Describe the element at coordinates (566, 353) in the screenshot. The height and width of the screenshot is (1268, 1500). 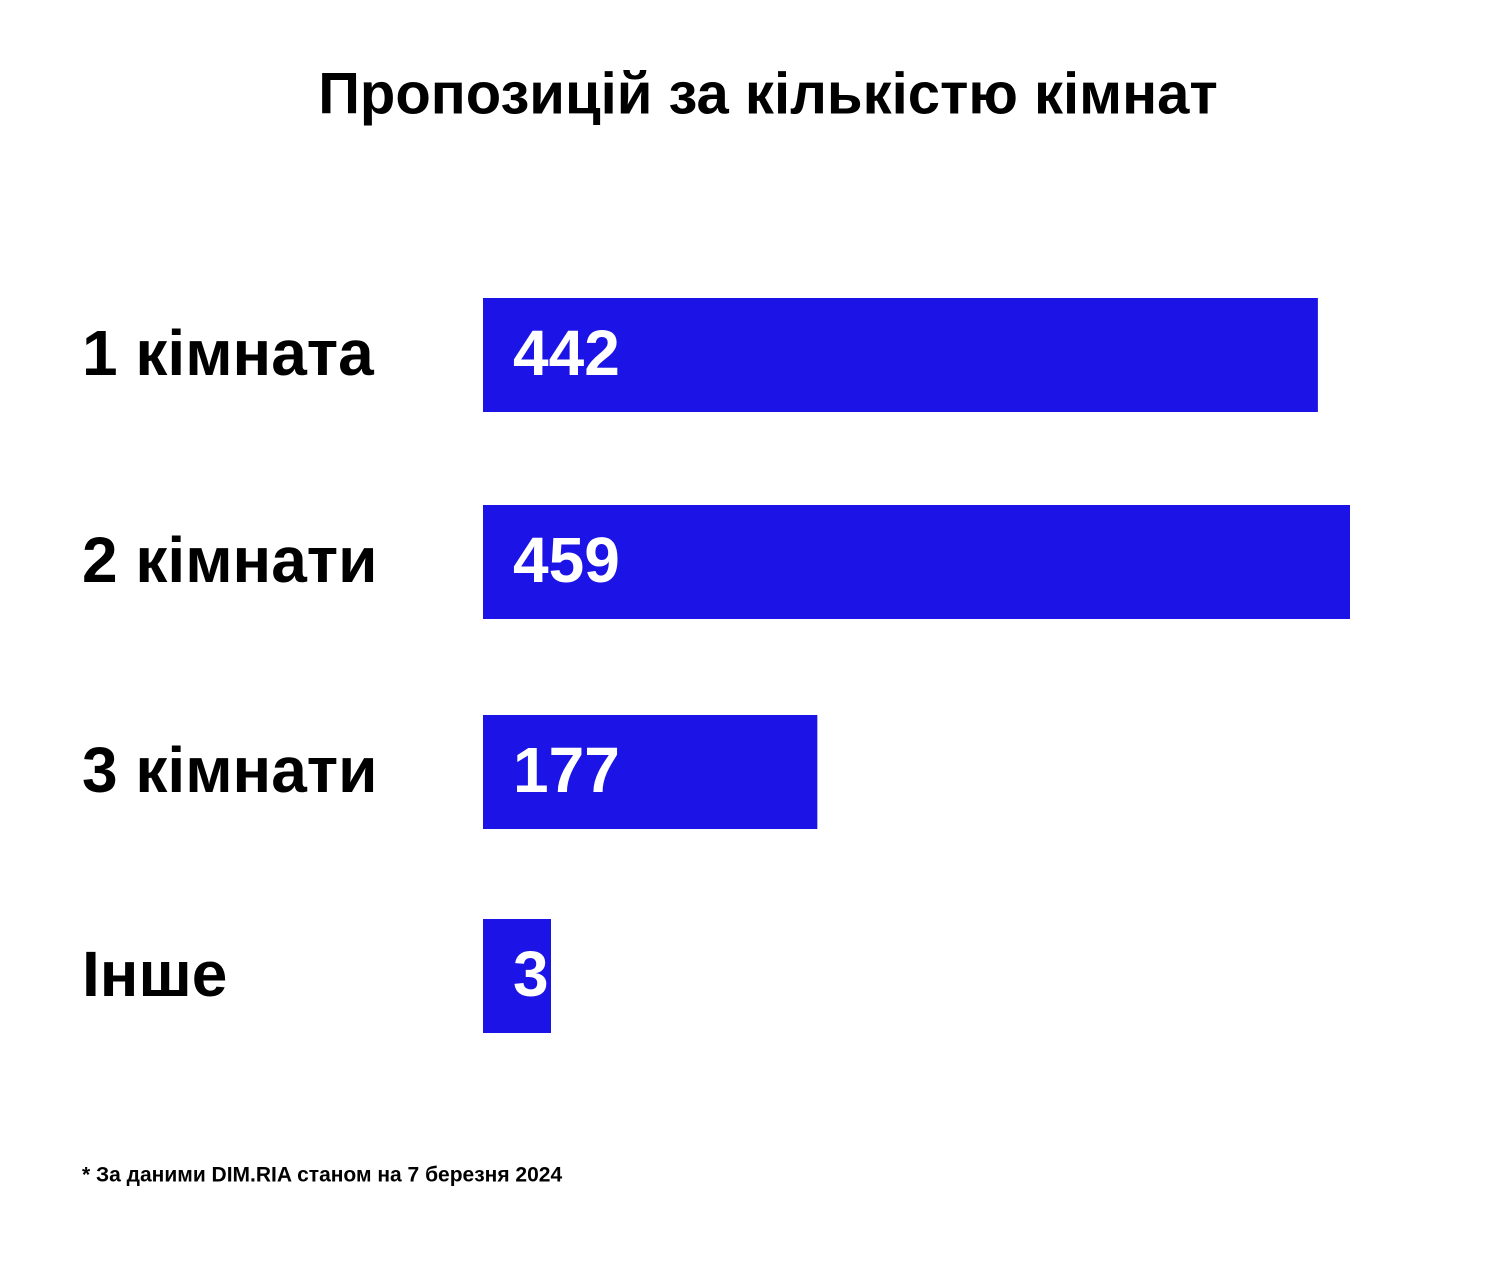
I see `value-label: 442` at that location.